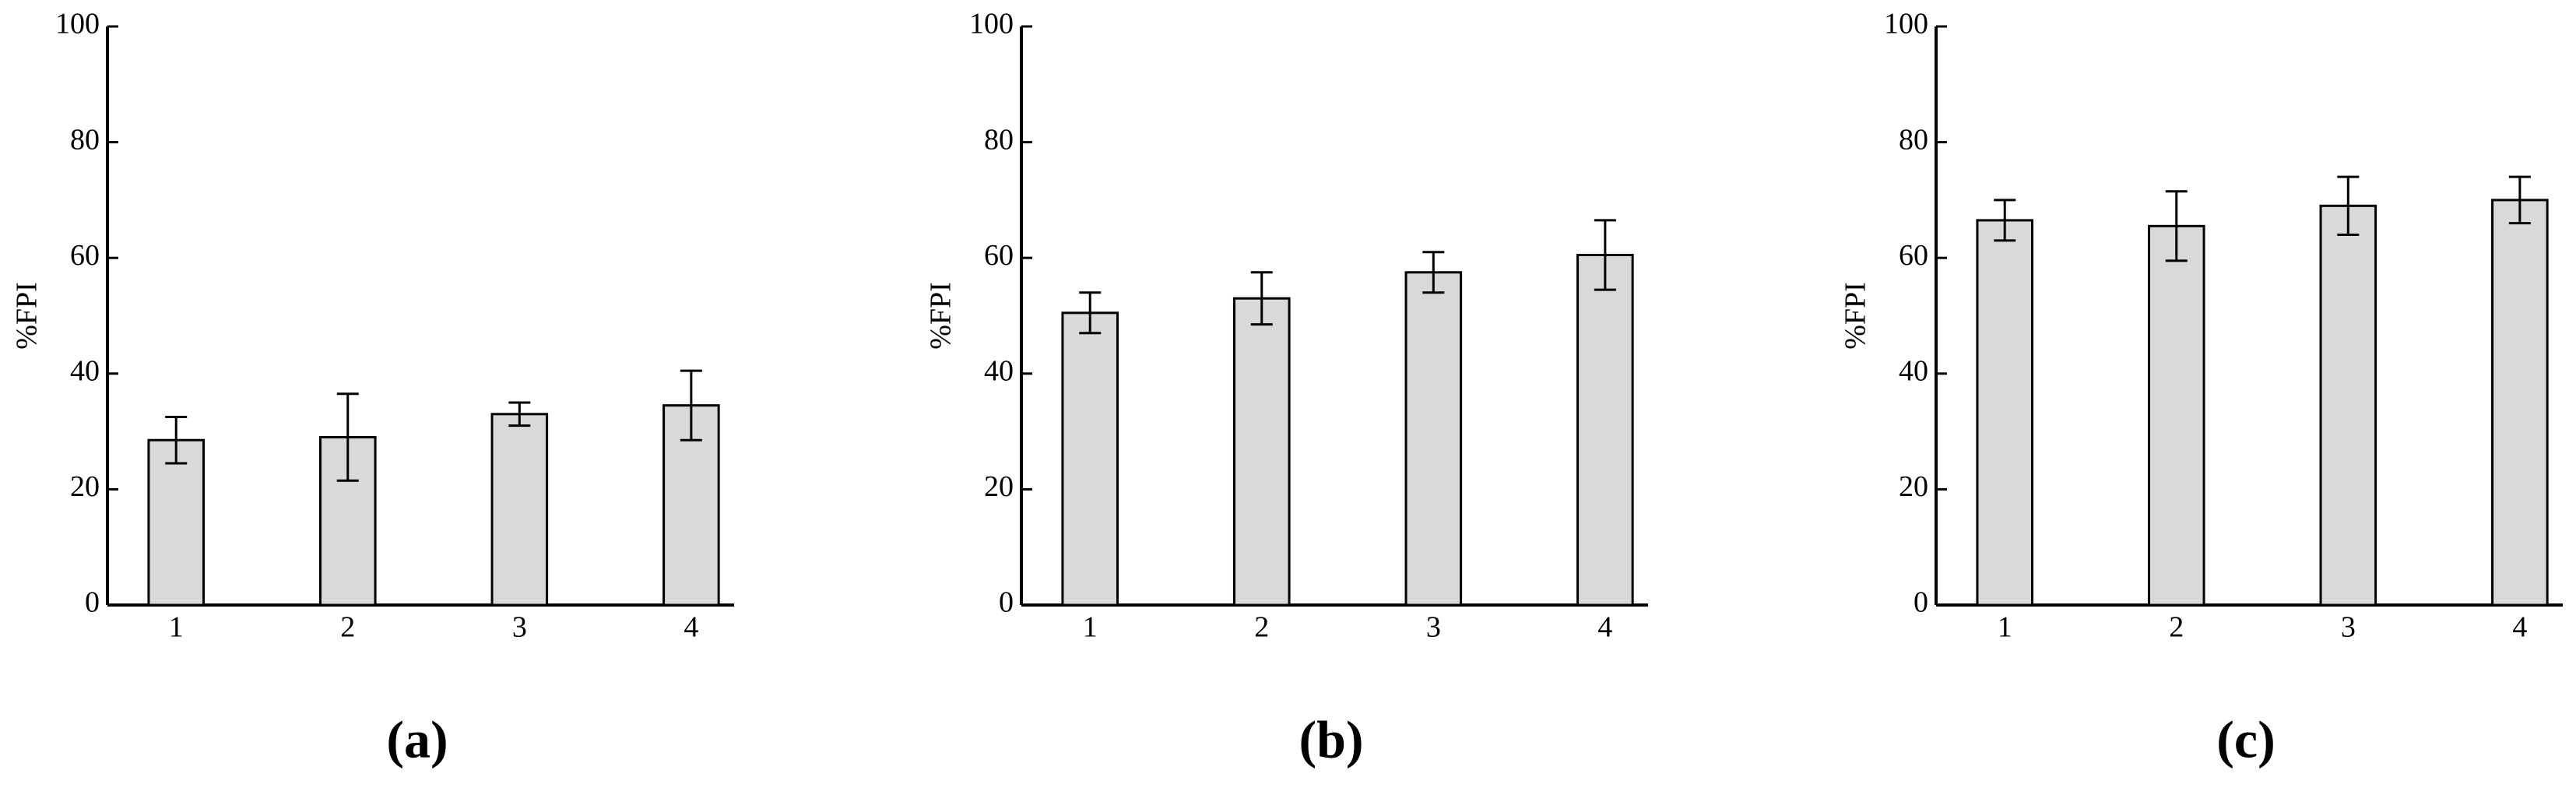 The width and height of the screenshot is (2576, 788). I want to click on caption: (c), so click(2245, 739).